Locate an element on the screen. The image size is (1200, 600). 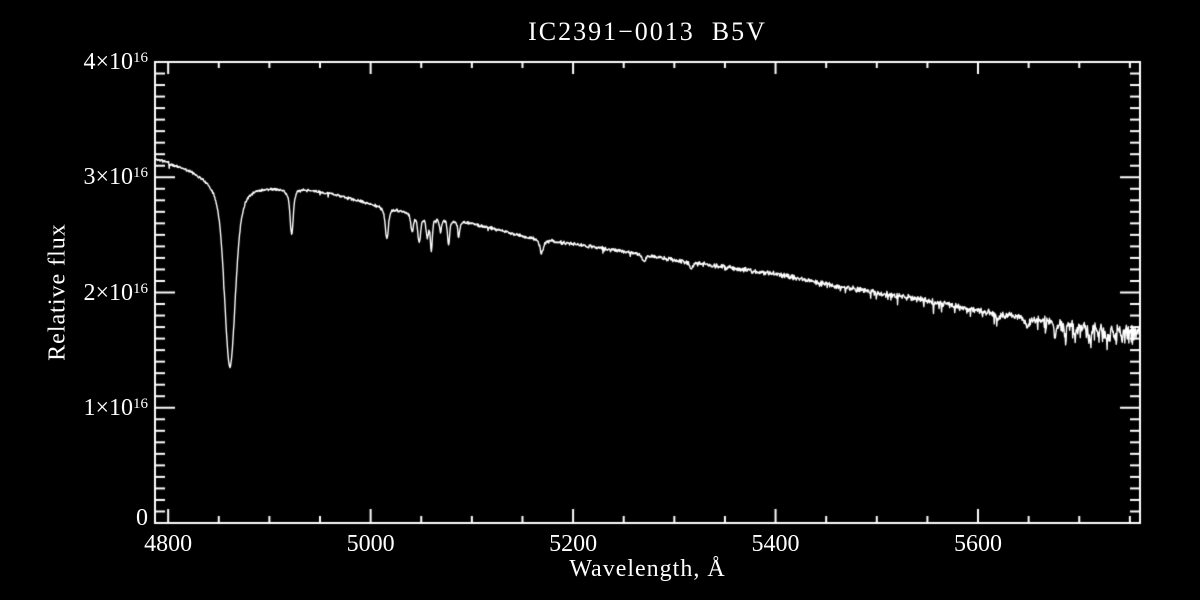
y-tick-mantissa: 4×10 is located at coordinates (108, 62).